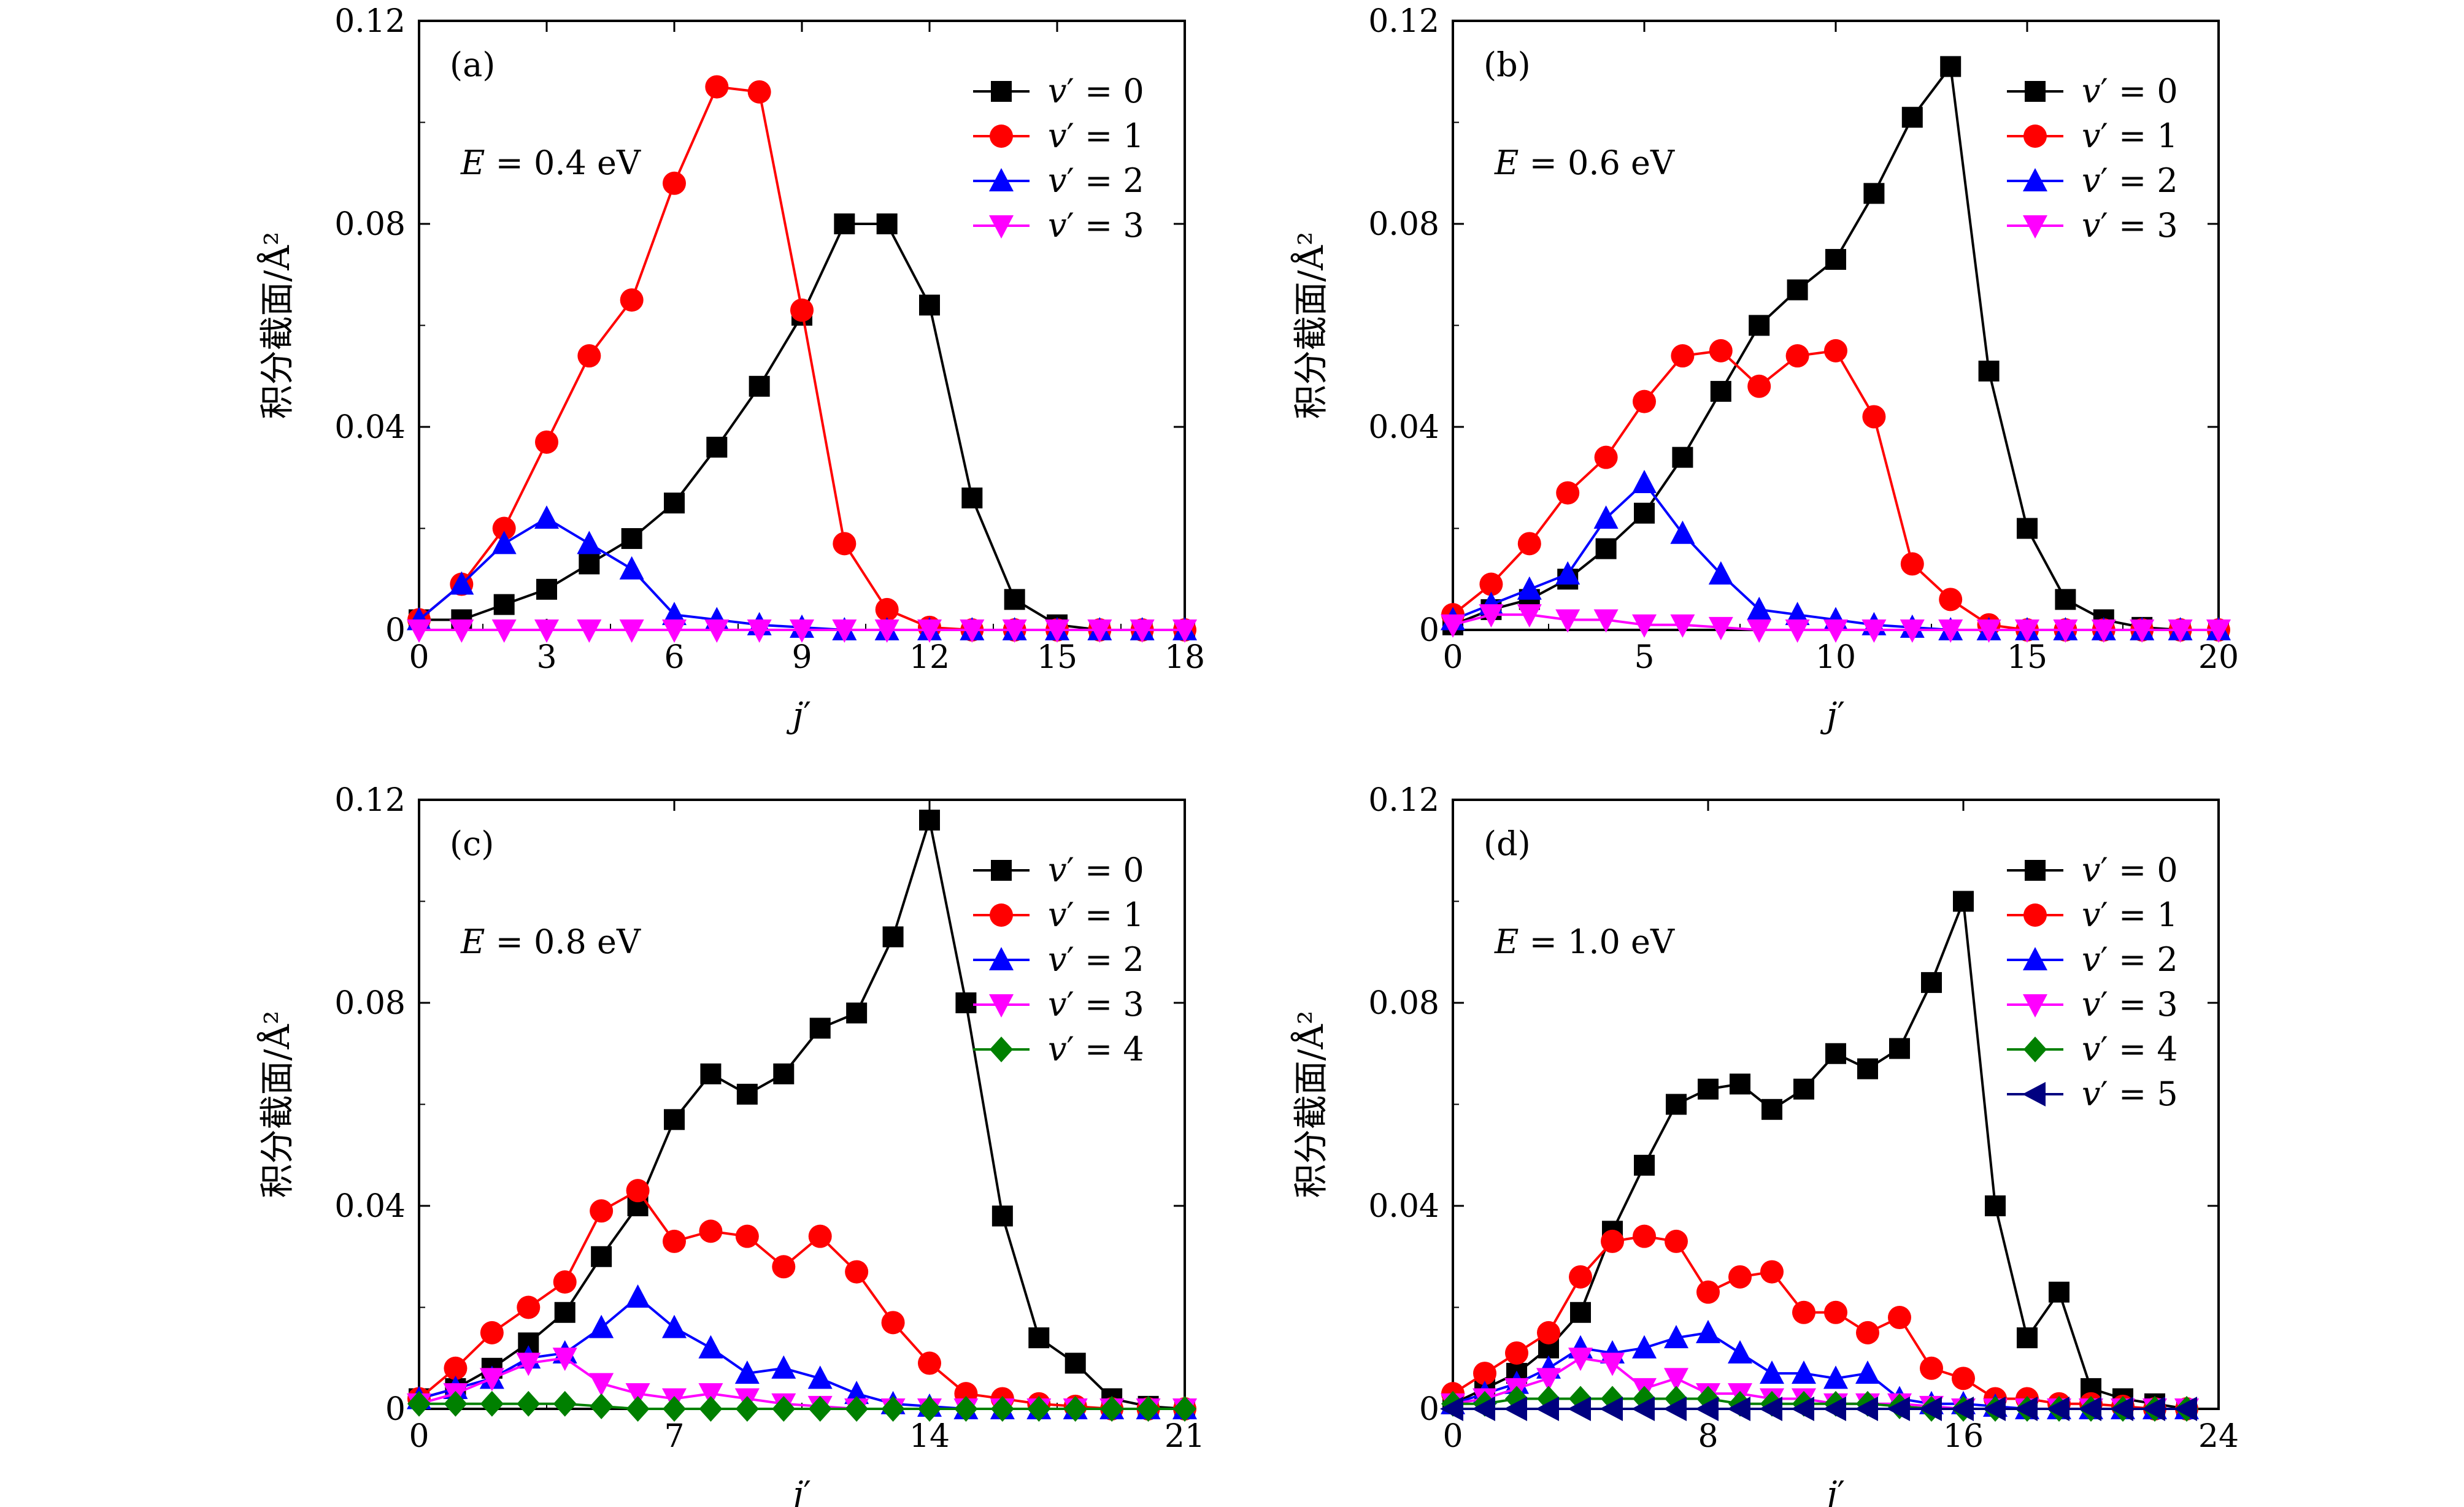  I want to click on x-tick-label: 6, so click(674, 658).